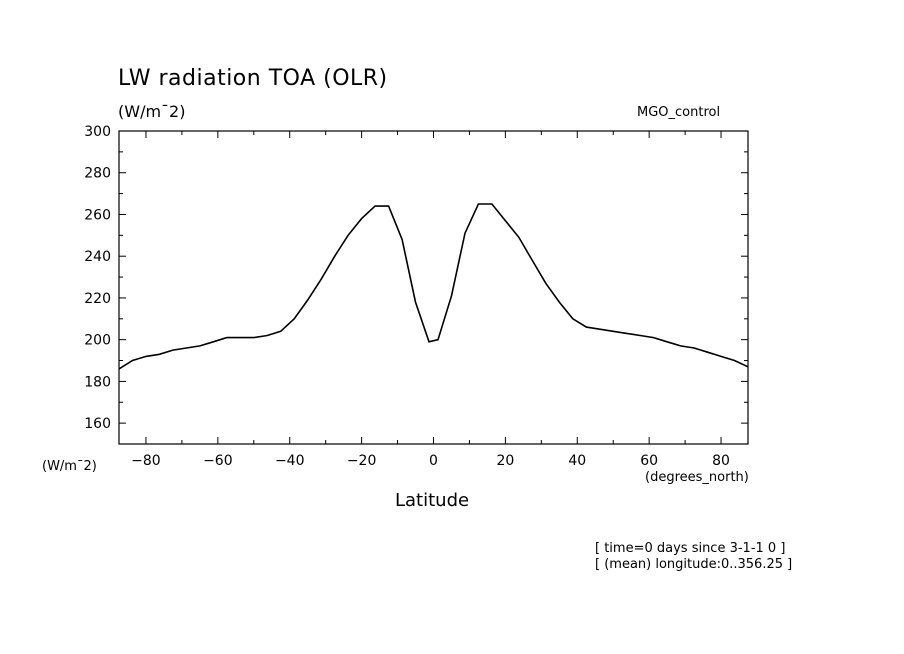 The image size is (904, 654). What do you see at coordinates (146, 461) in the screenshot?
I see `x-tick-label: −80` at bounding box center [146, 461].